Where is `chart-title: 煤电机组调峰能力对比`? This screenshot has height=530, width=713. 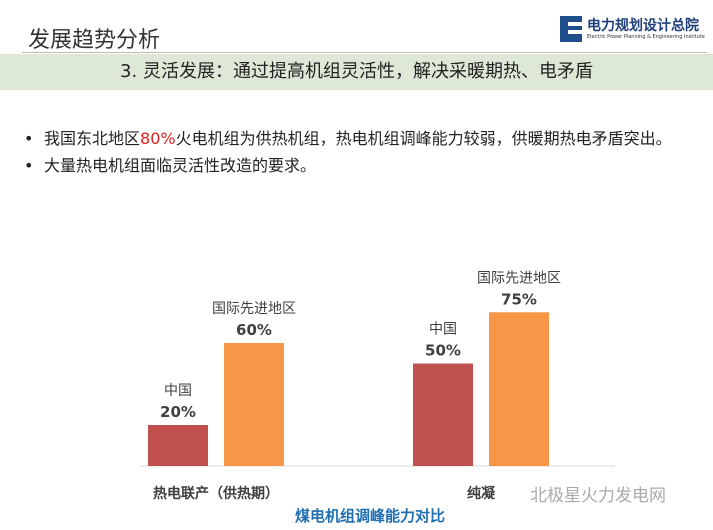 chart-title: 煤电机组调峰能力对比 is located at coordinates (370, 516).